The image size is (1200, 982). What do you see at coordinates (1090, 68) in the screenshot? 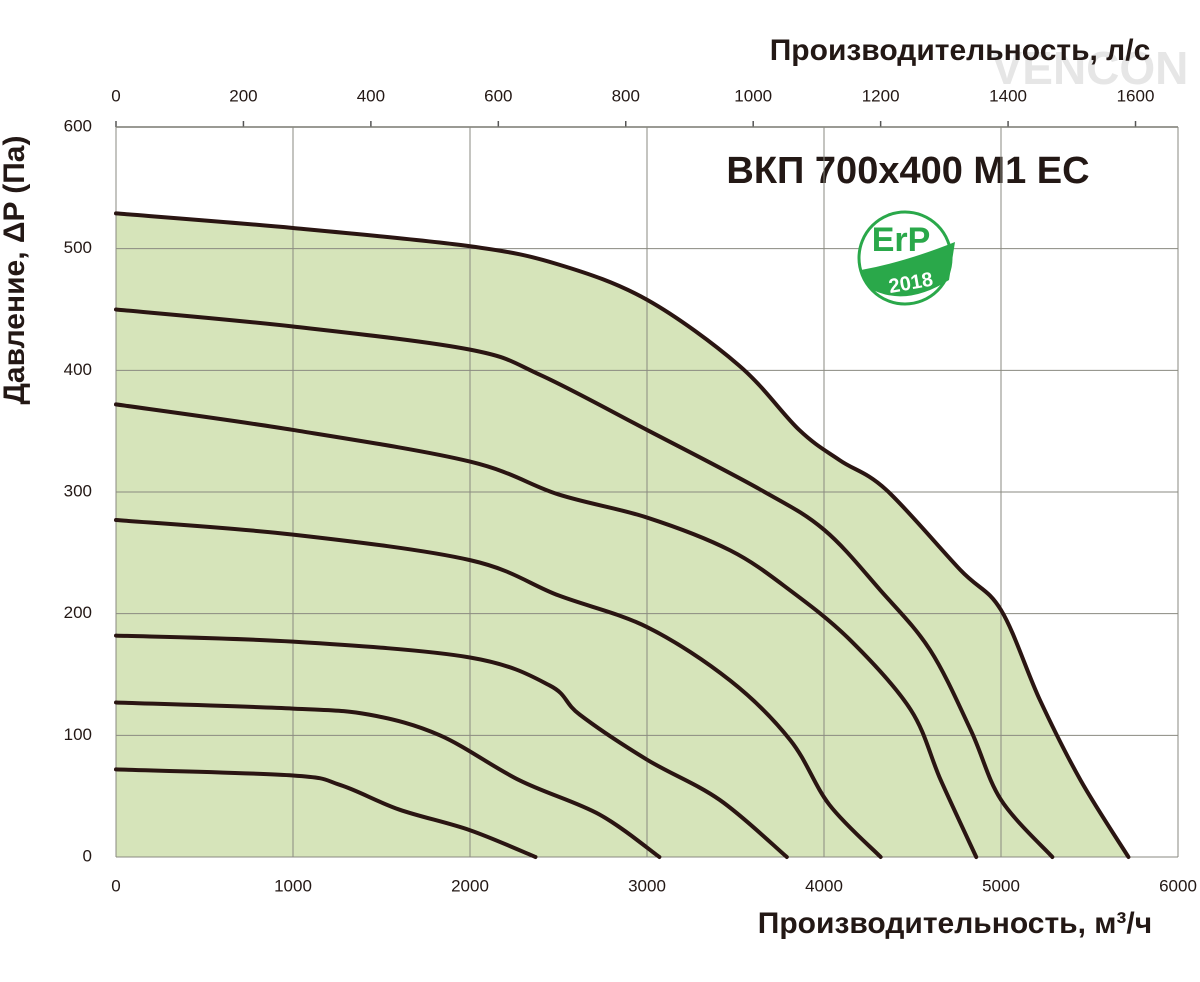
I see `watermark: VENCON` at bounding box center [1090, 68].